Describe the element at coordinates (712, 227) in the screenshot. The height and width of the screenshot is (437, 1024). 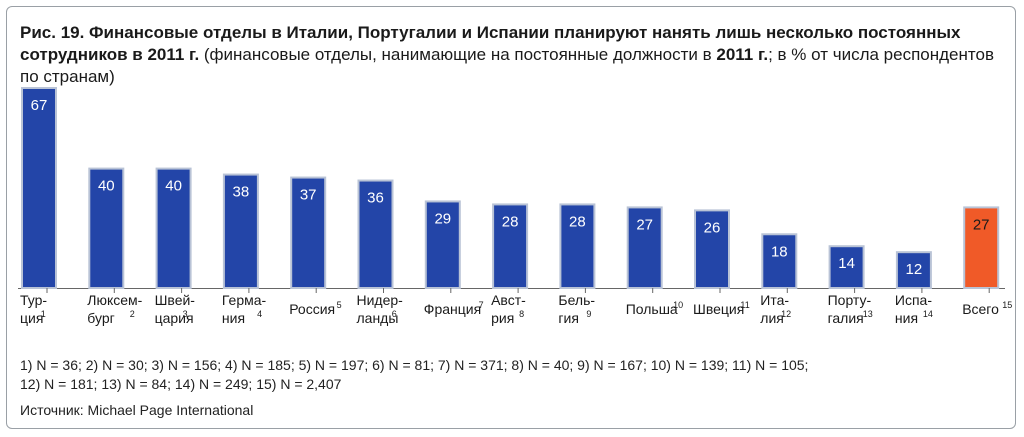
I see `data-label: 26` at that location.